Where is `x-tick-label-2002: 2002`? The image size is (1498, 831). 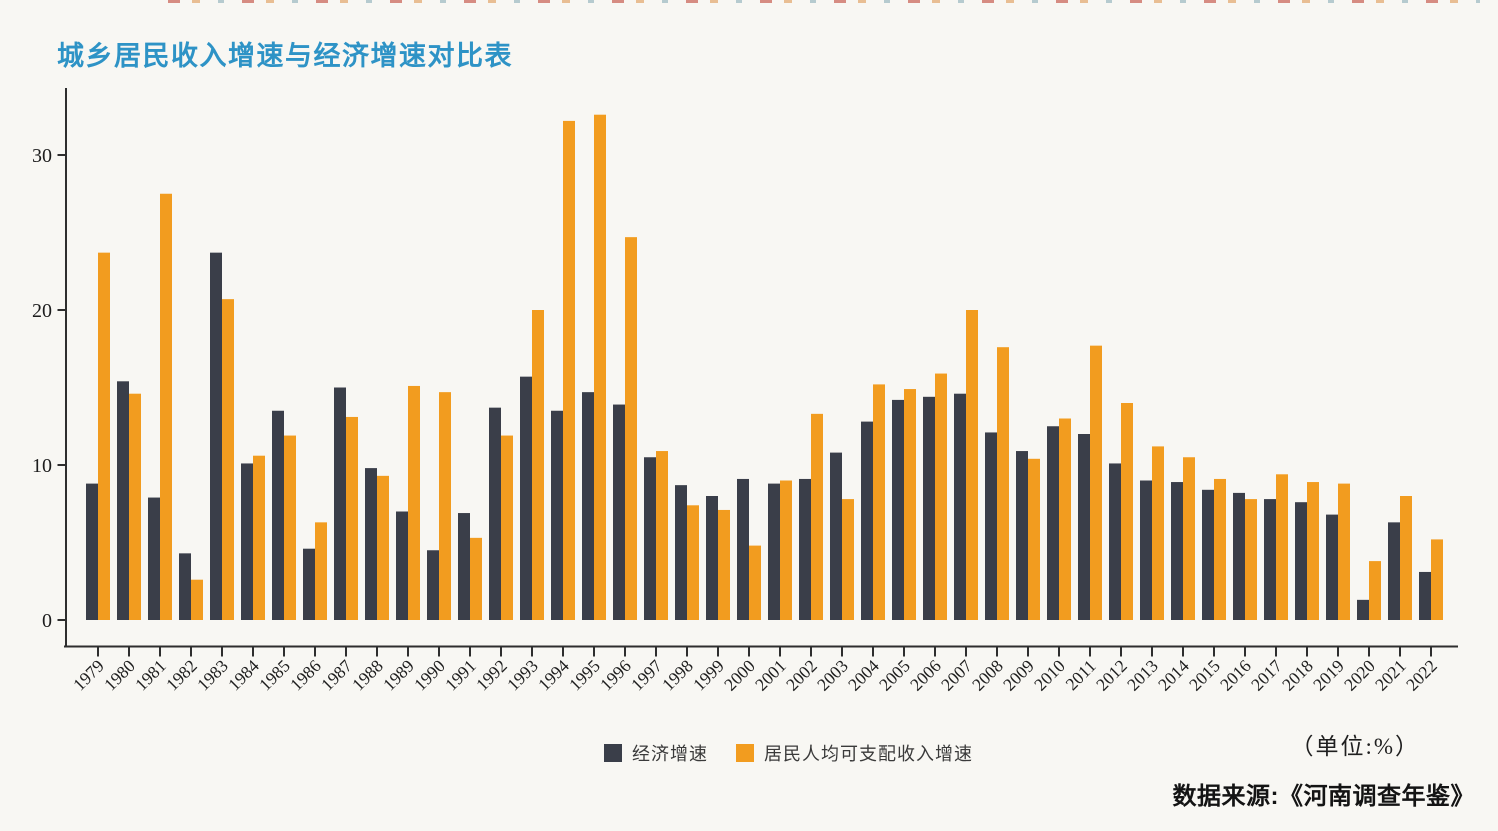 x-tick-label-2002: 2002 is located at coordinates (801, 675).